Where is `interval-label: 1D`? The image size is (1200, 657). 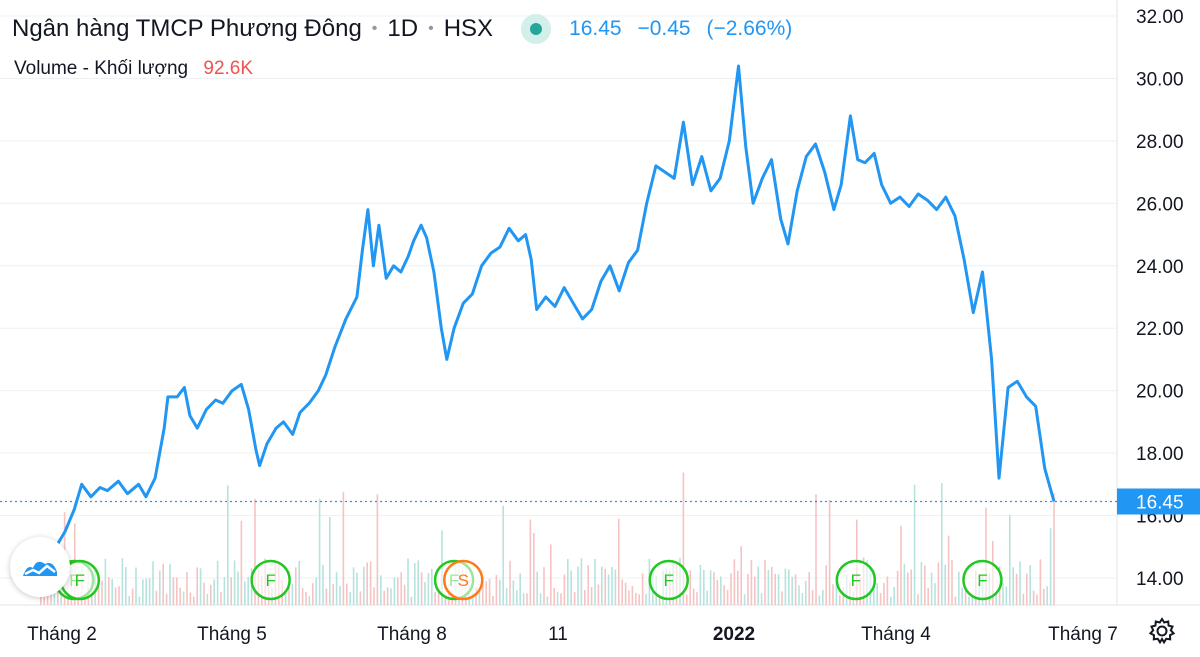
interval-label: 1D is located at coordinates (403, 28).